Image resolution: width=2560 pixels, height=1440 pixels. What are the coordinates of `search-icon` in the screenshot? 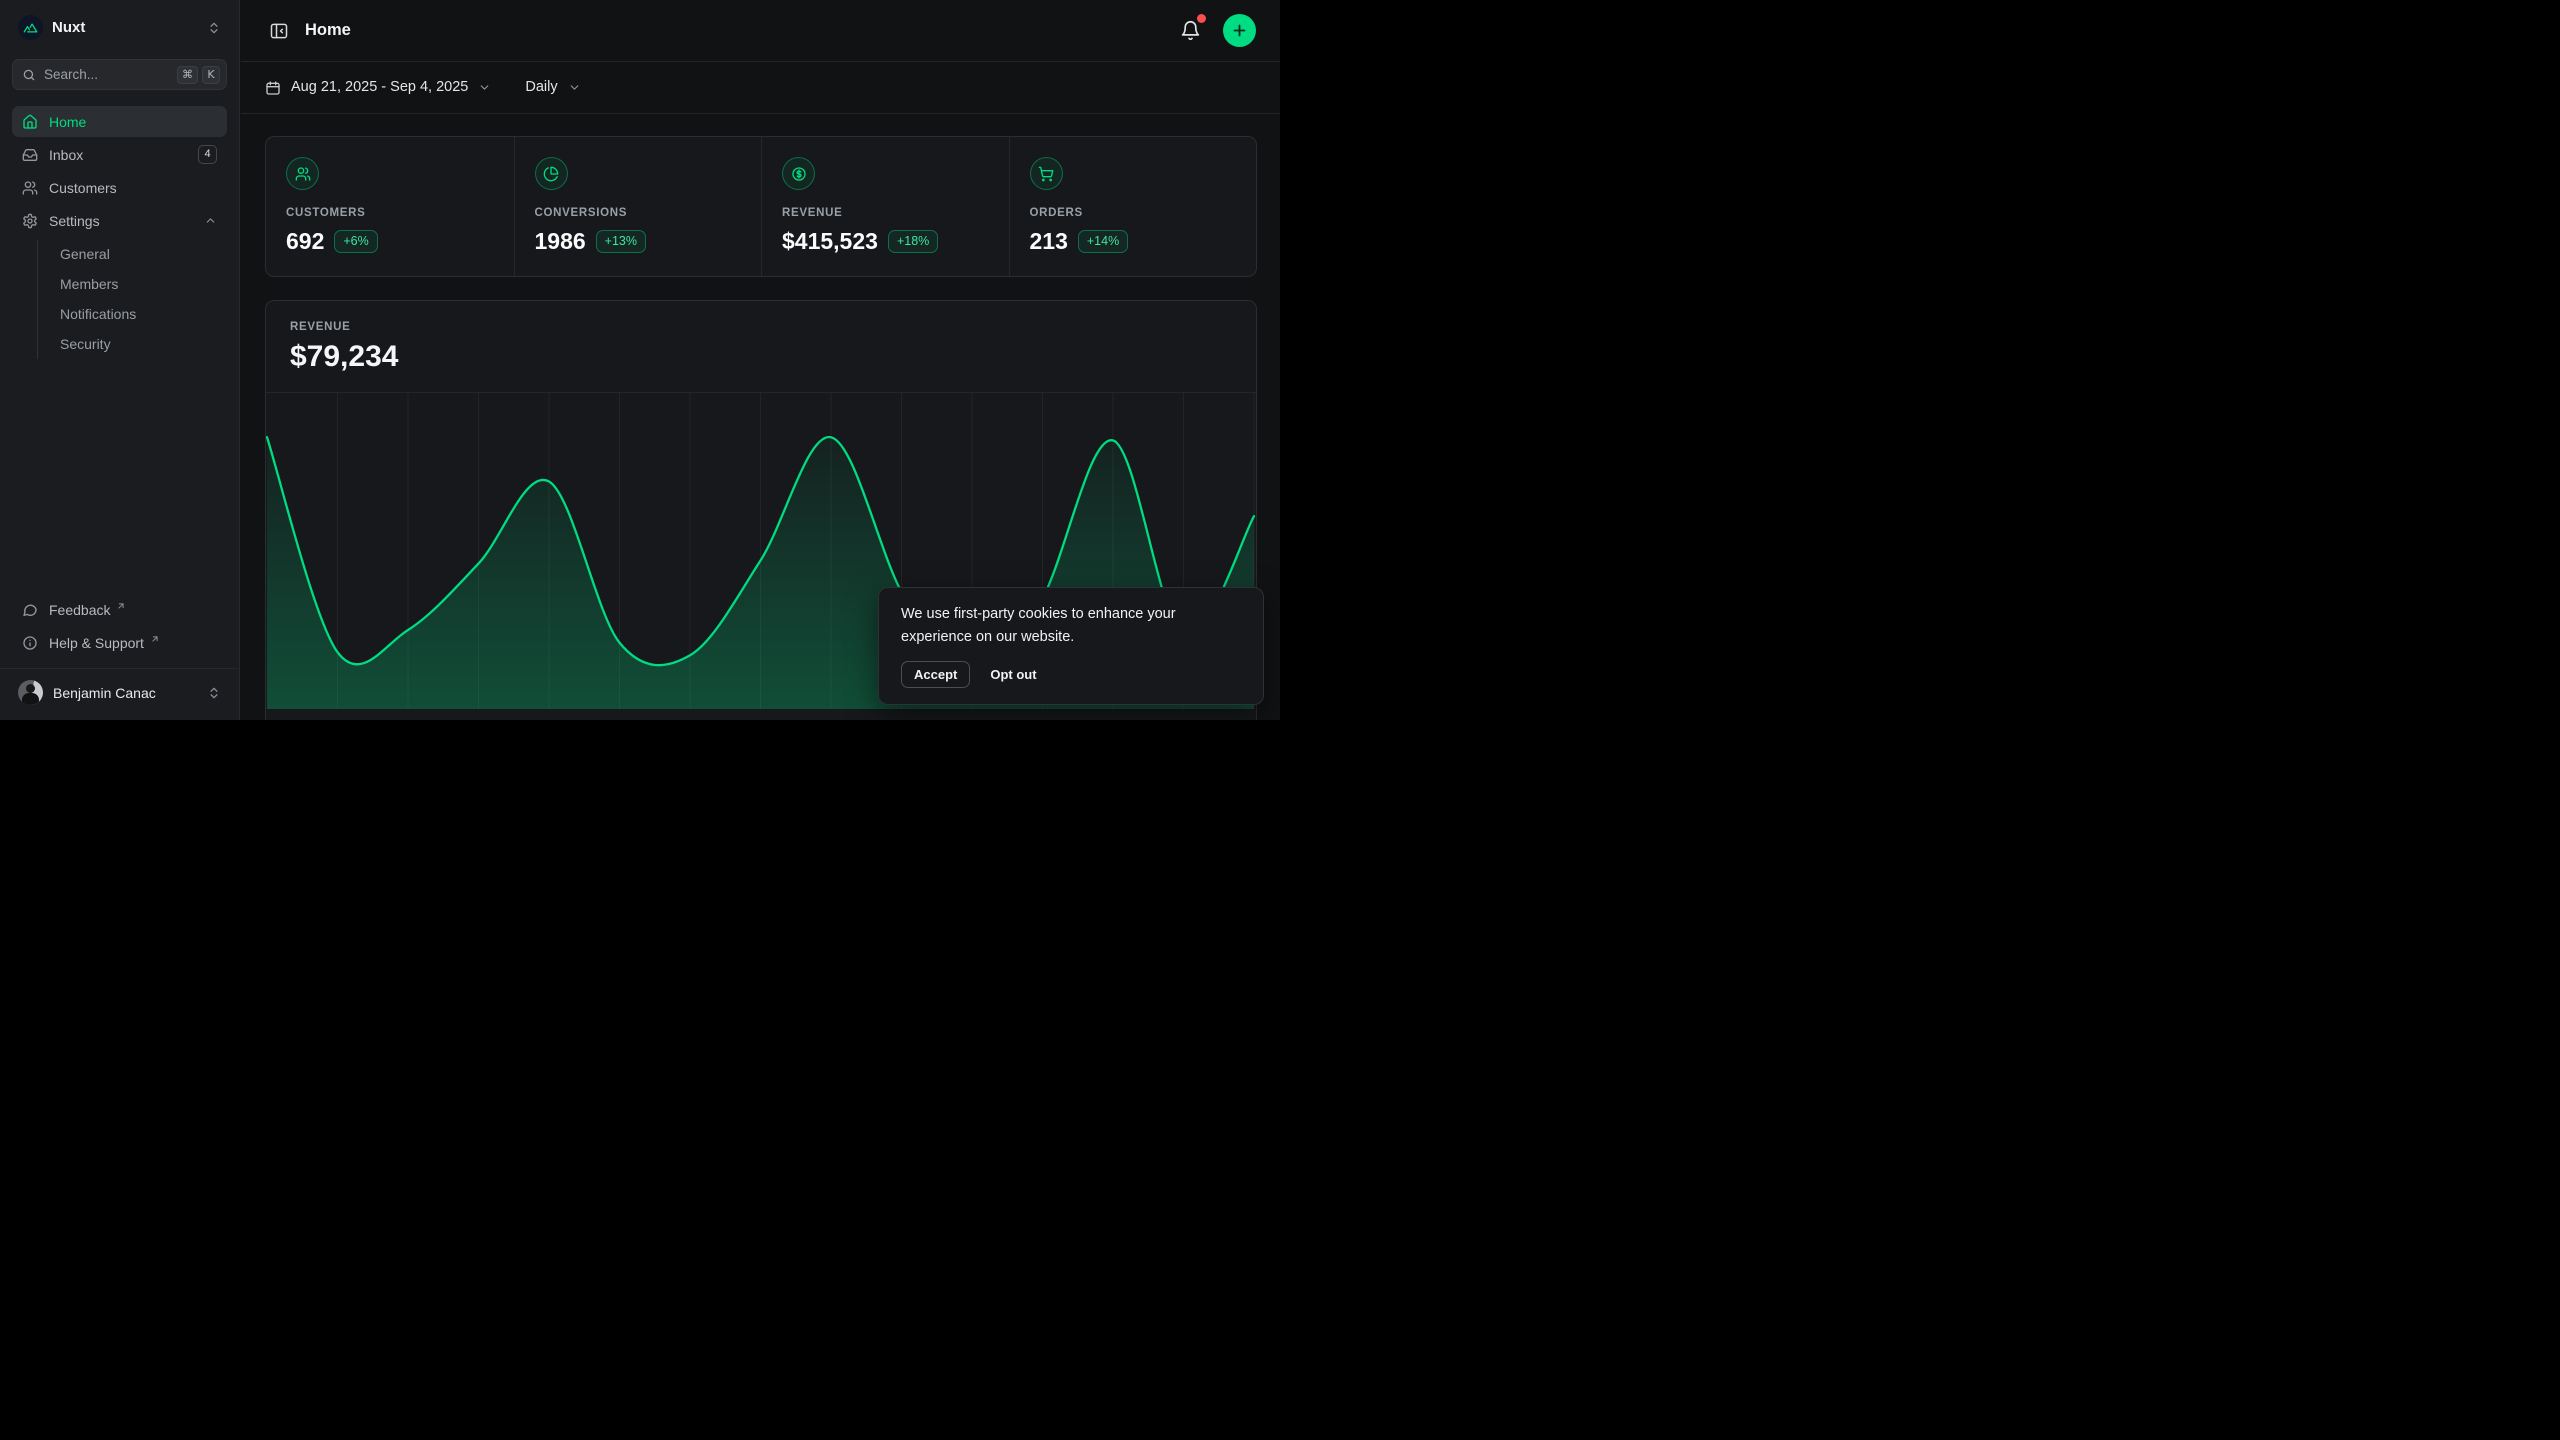 It's located at (29, 75).